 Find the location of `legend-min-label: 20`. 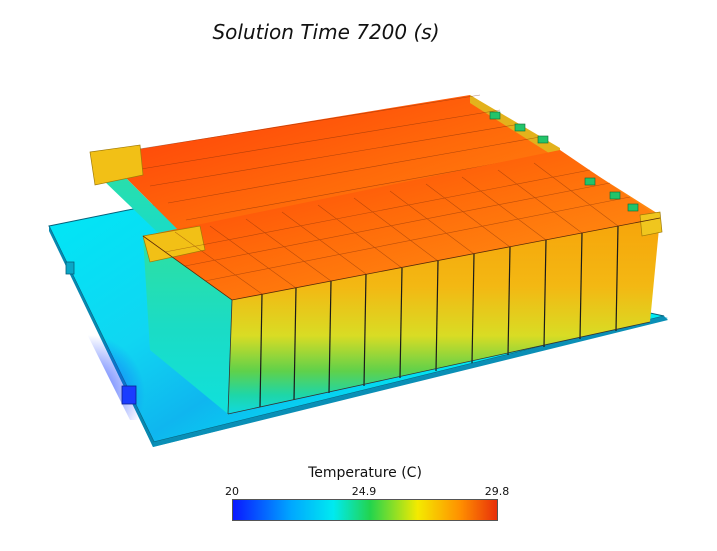

legend-min-label: 20 is located at coordinates (232, 491).